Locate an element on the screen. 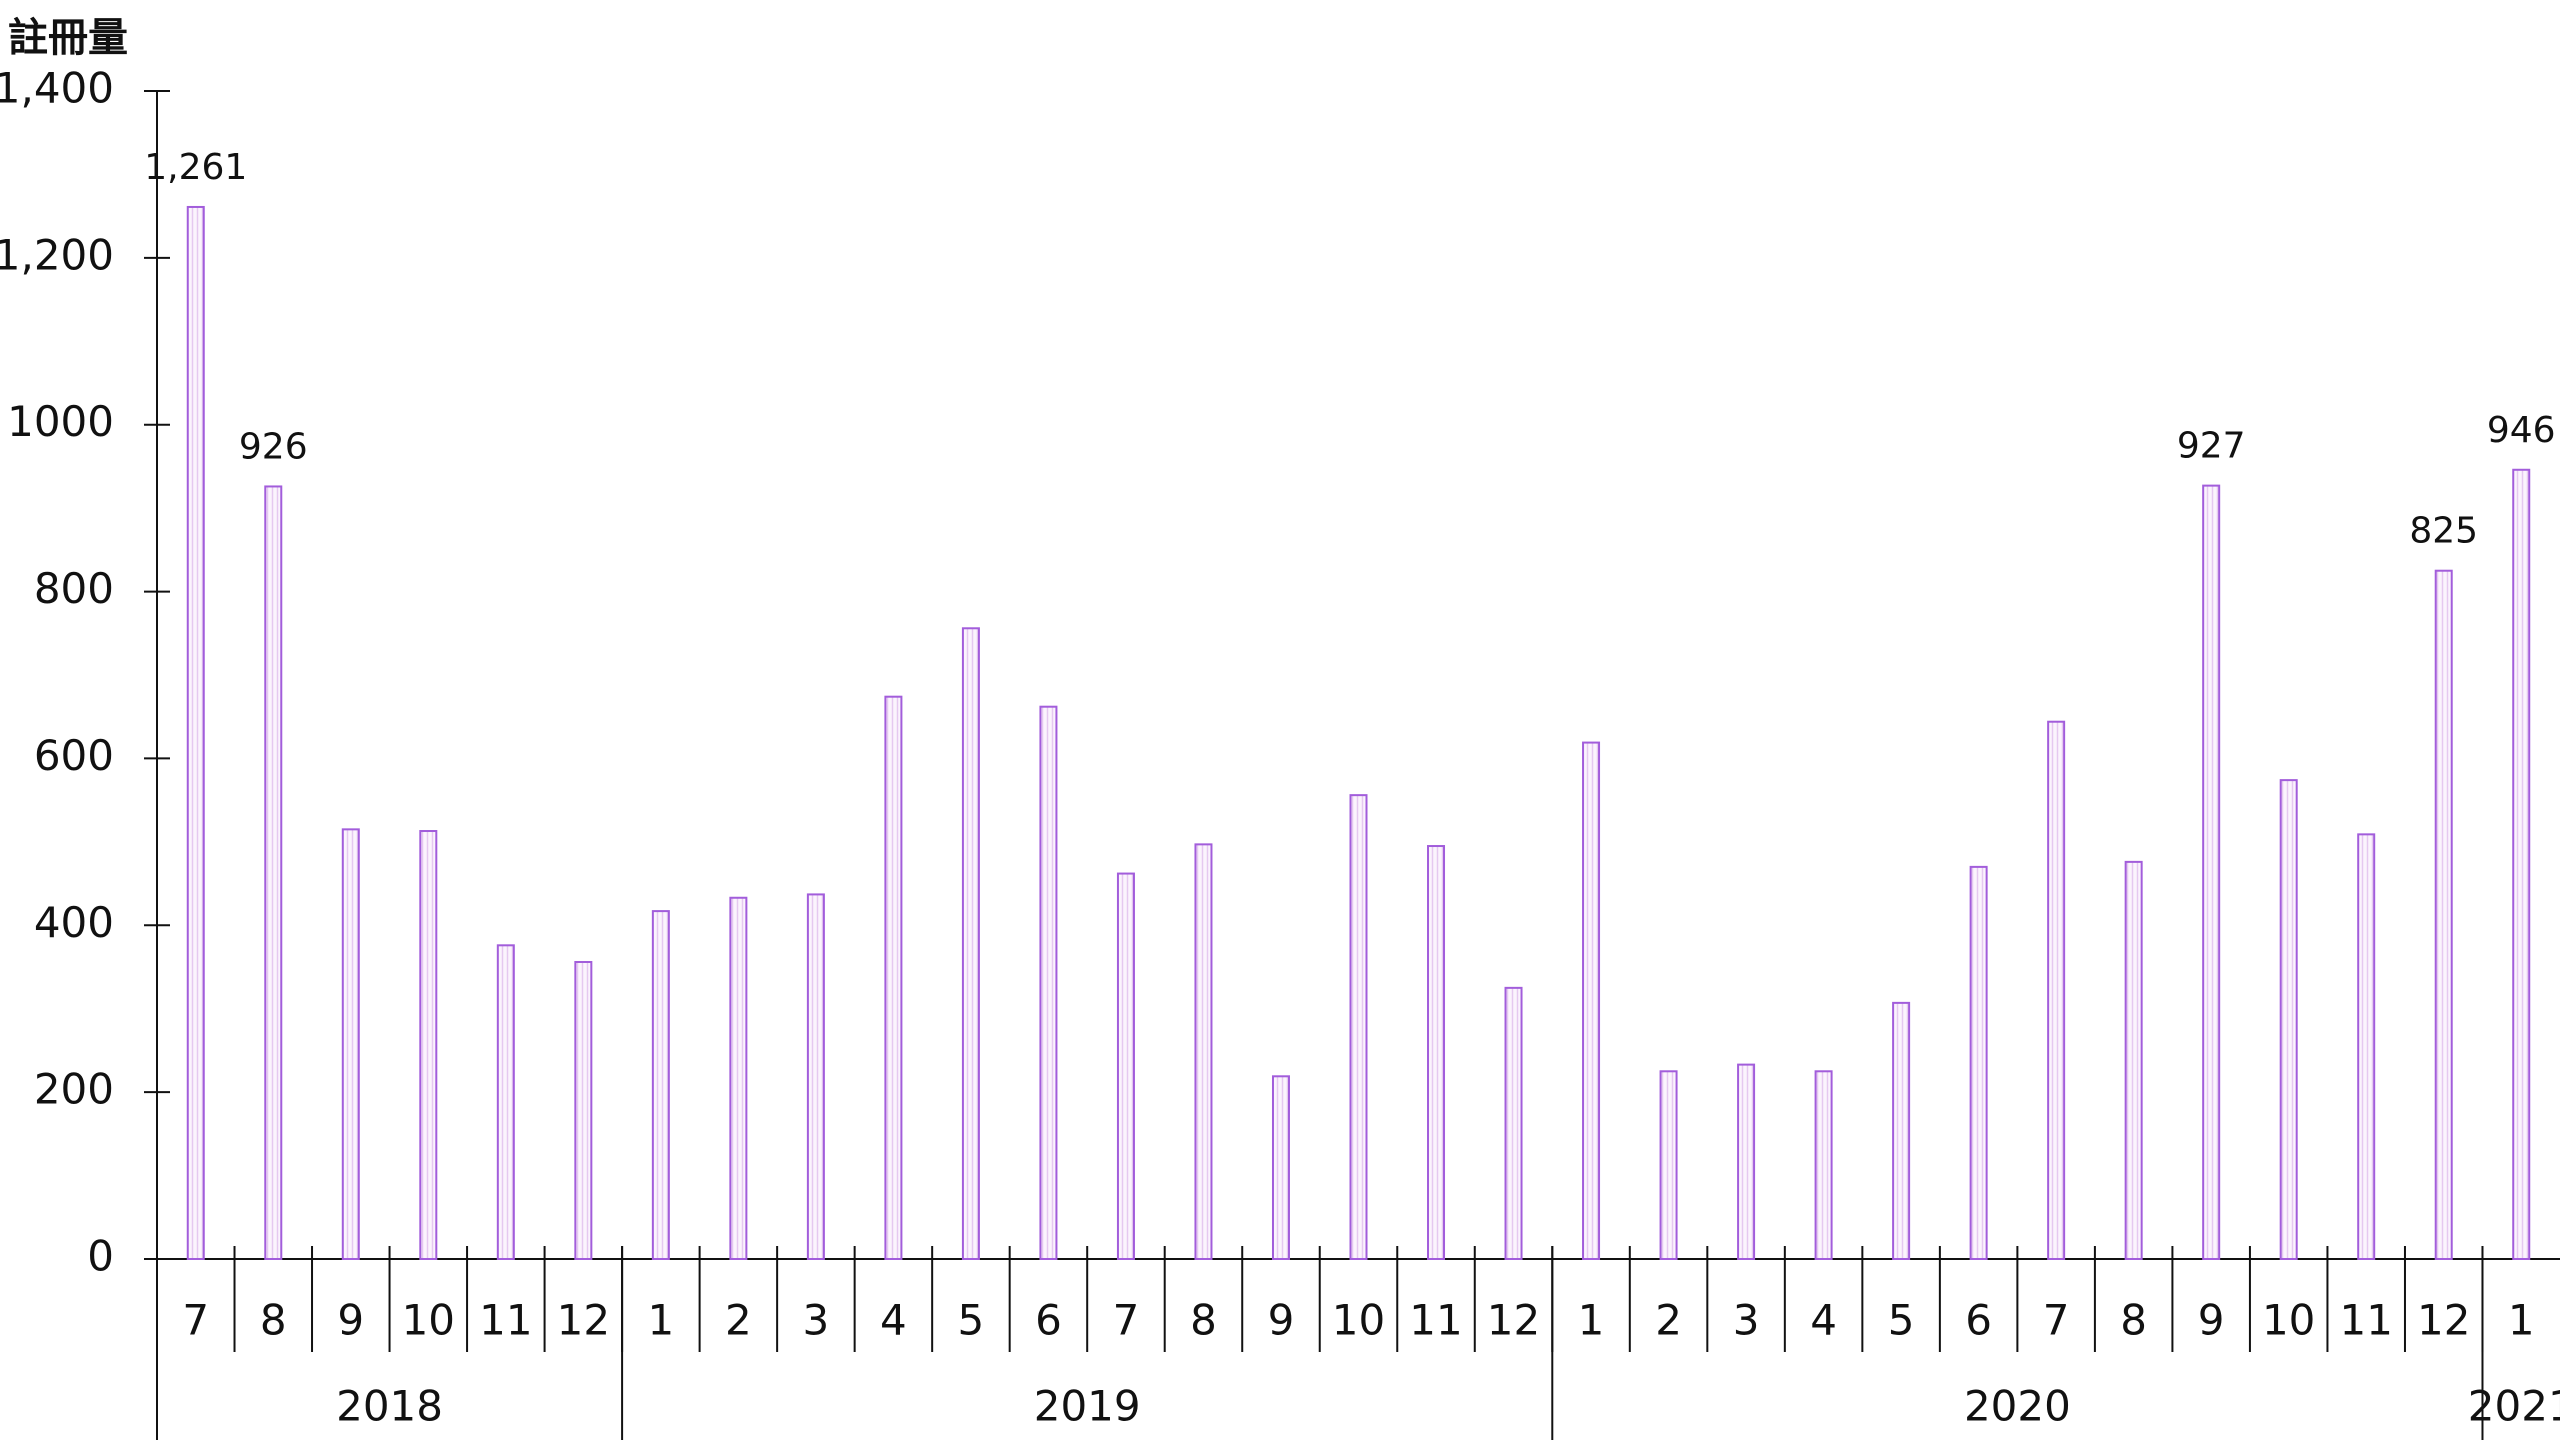 This screenshot has height=1440, width=2560. y-tick-label: 200 is located at coordinates (74, 1089).